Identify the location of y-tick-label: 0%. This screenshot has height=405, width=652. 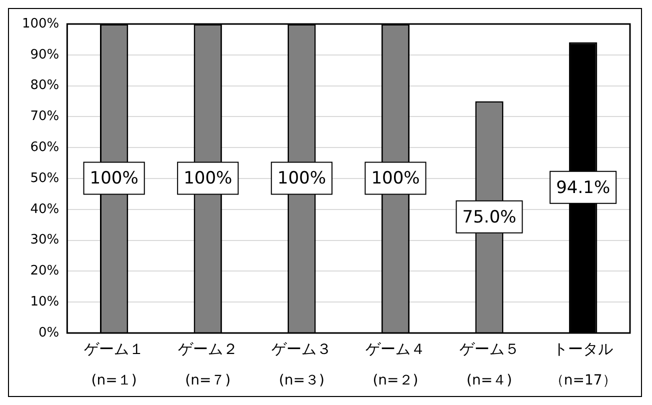
(49, 332).